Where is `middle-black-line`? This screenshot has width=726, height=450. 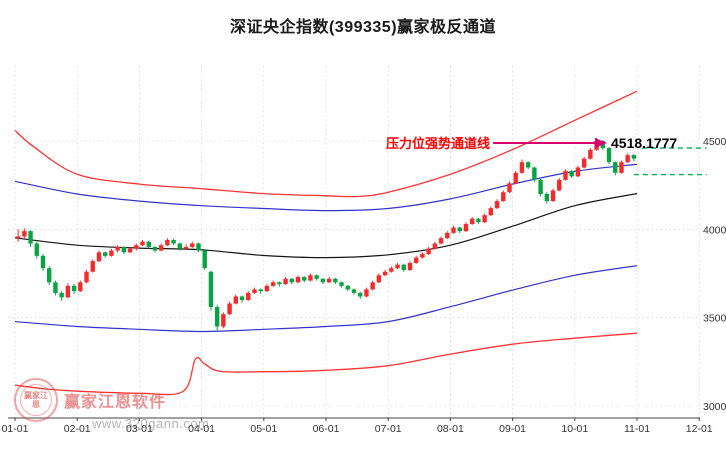
middle-black-line is located at coordinates (326, 226).